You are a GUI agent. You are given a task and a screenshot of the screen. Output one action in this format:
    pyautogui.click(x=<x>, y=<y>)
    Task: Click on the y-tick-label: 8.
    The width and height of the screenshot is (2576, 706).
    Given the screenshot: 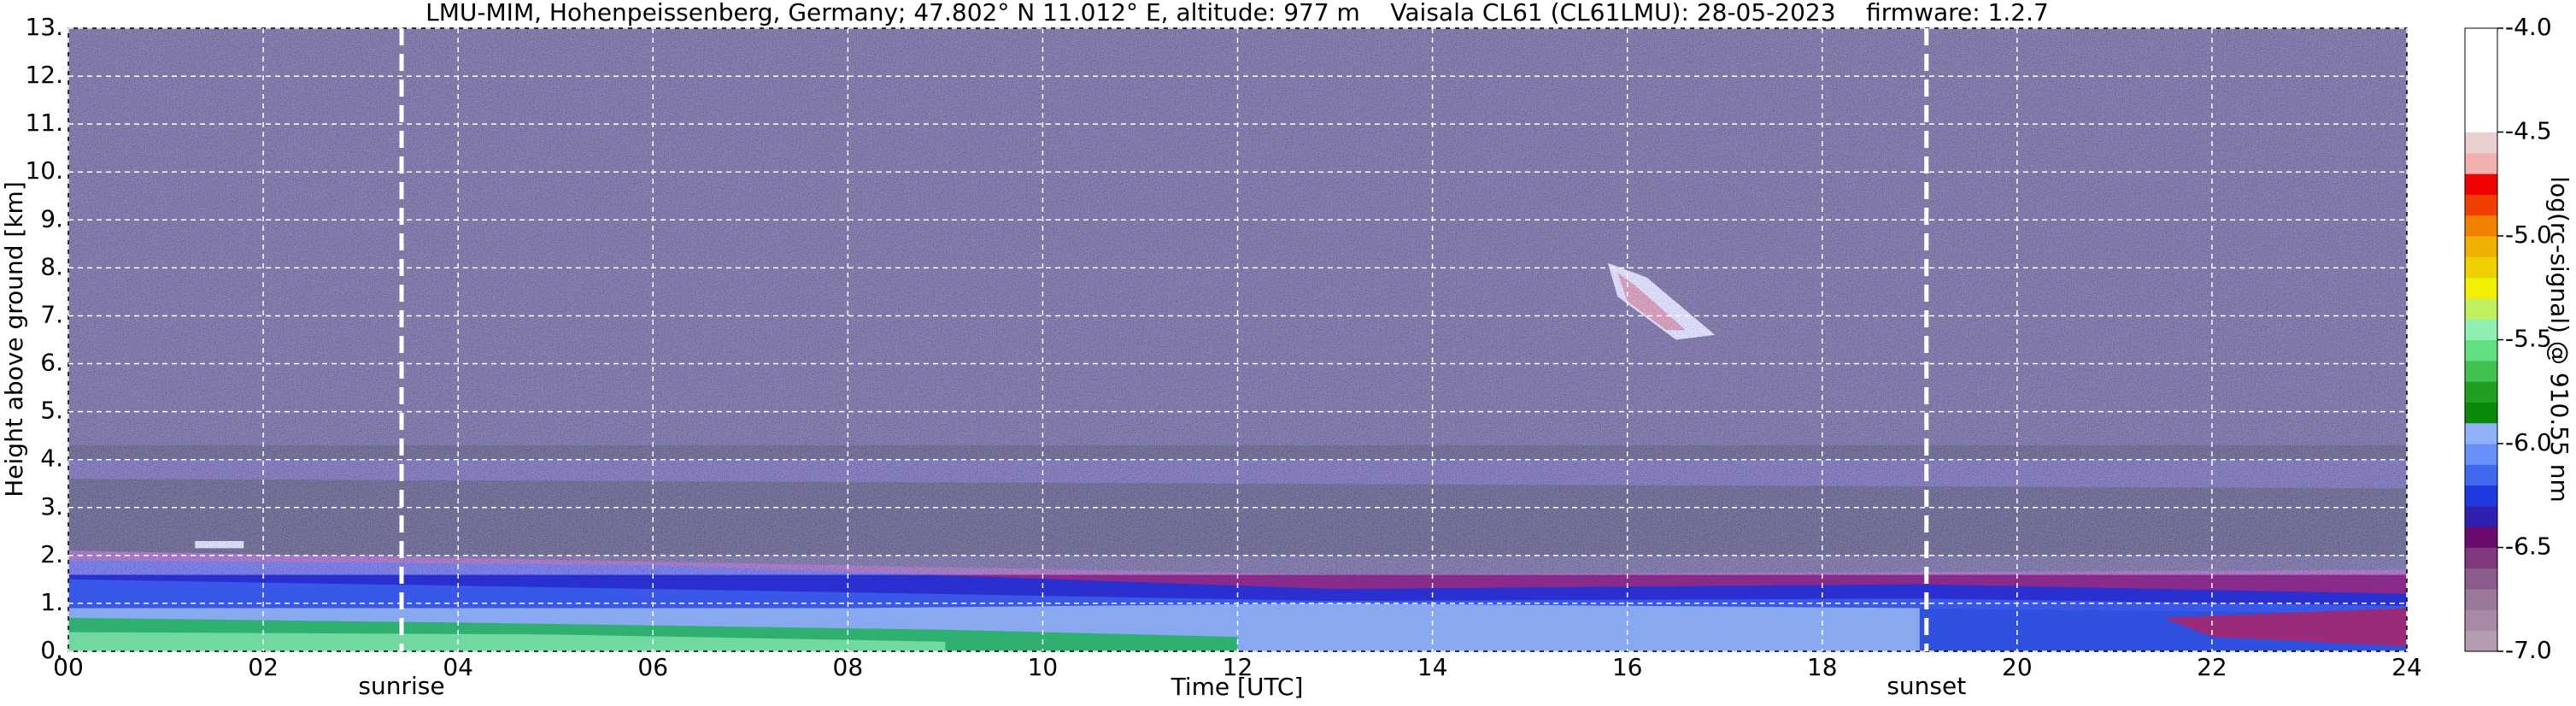 What is the action you would take?
    pyautogui.click(x=51, y=266)
    